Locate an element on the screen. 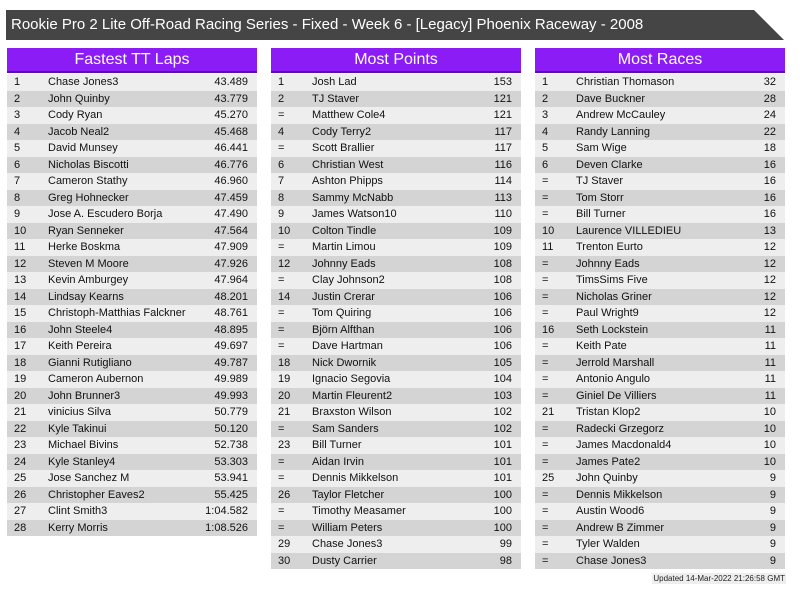  value-cell: 47.490 is located at coordinates (231, 214).